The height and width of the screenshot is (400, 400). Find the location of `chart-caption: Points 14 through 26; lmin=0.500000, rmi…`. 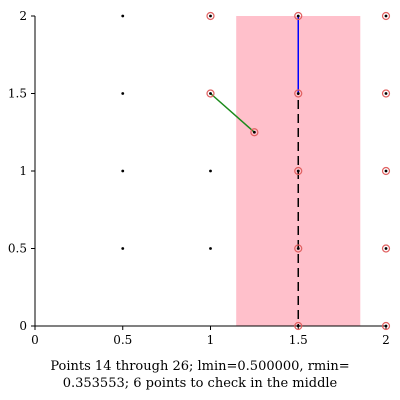

chart-caption: Points 14 through 26; lmin=0.500000, rmi… is located at coordinates (200, 375).